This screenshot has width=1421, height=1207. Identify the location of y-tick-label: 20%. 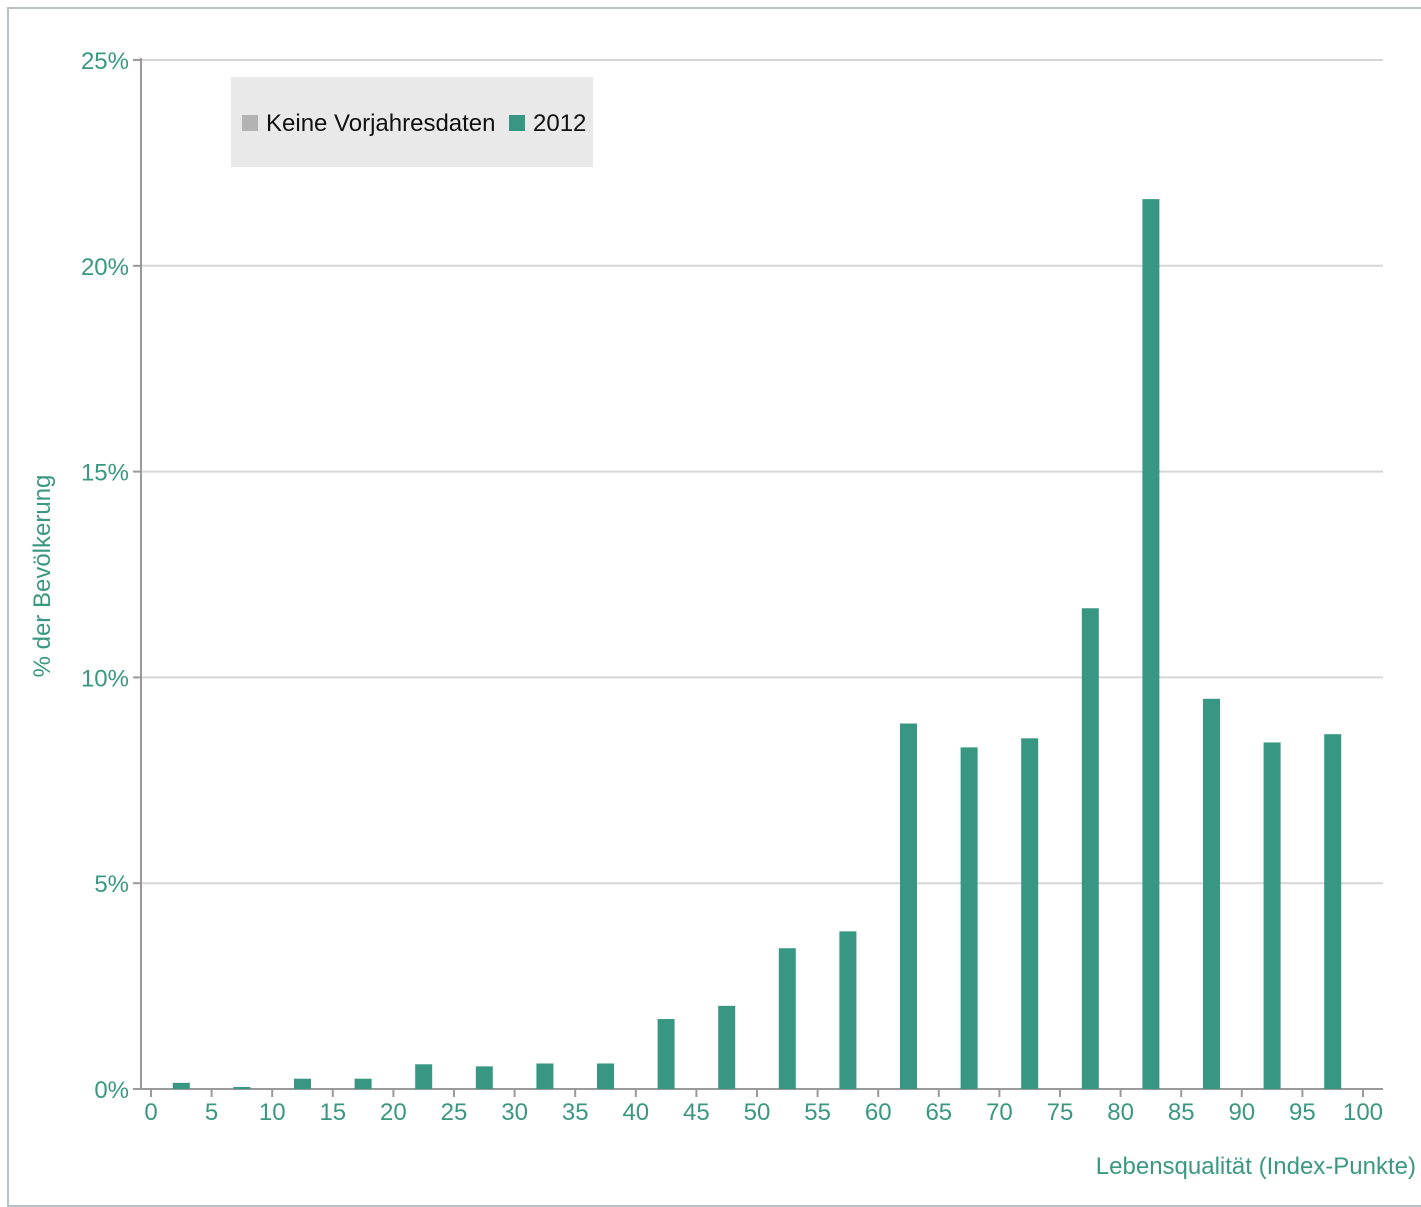
(105, 267).